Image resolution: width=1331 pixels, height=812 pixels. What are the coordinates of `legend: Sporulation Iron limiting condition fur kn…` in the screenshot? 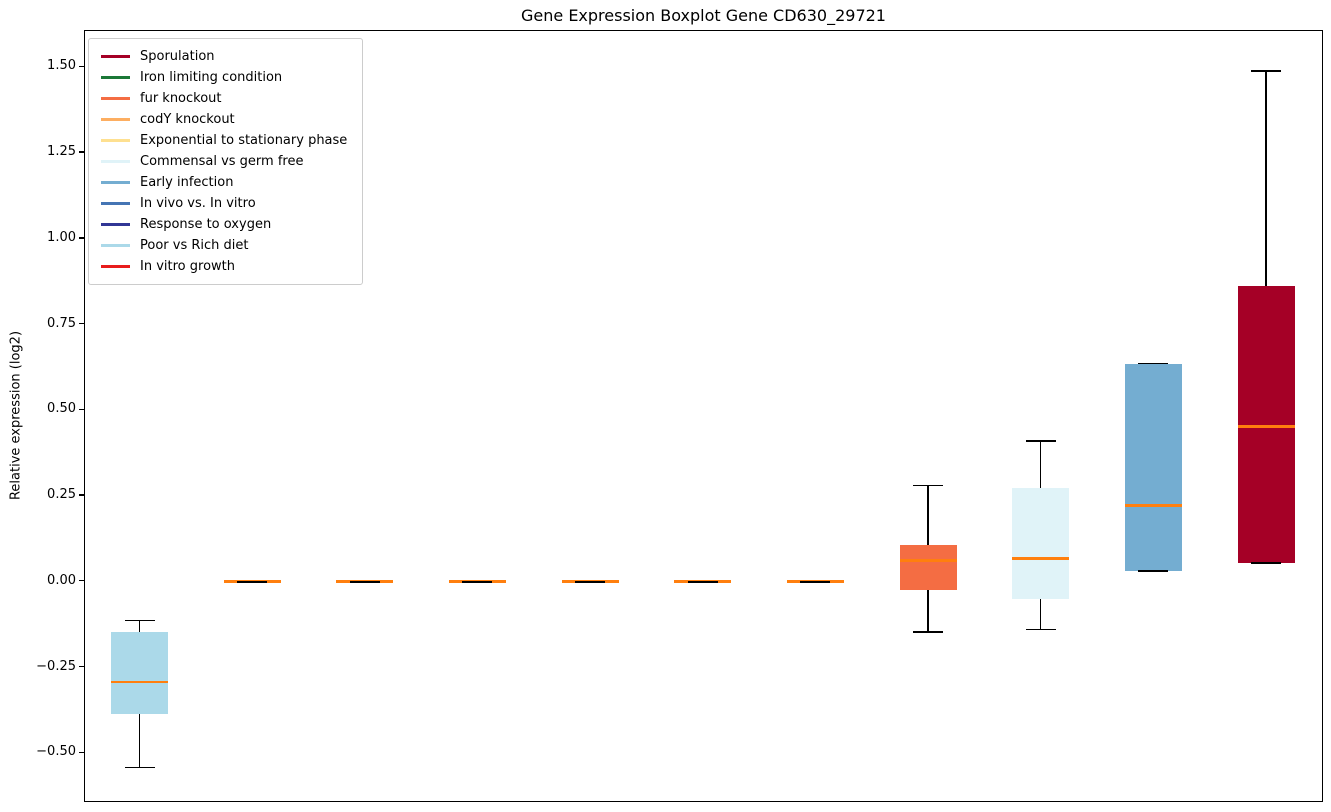 It's located at (225, 161).